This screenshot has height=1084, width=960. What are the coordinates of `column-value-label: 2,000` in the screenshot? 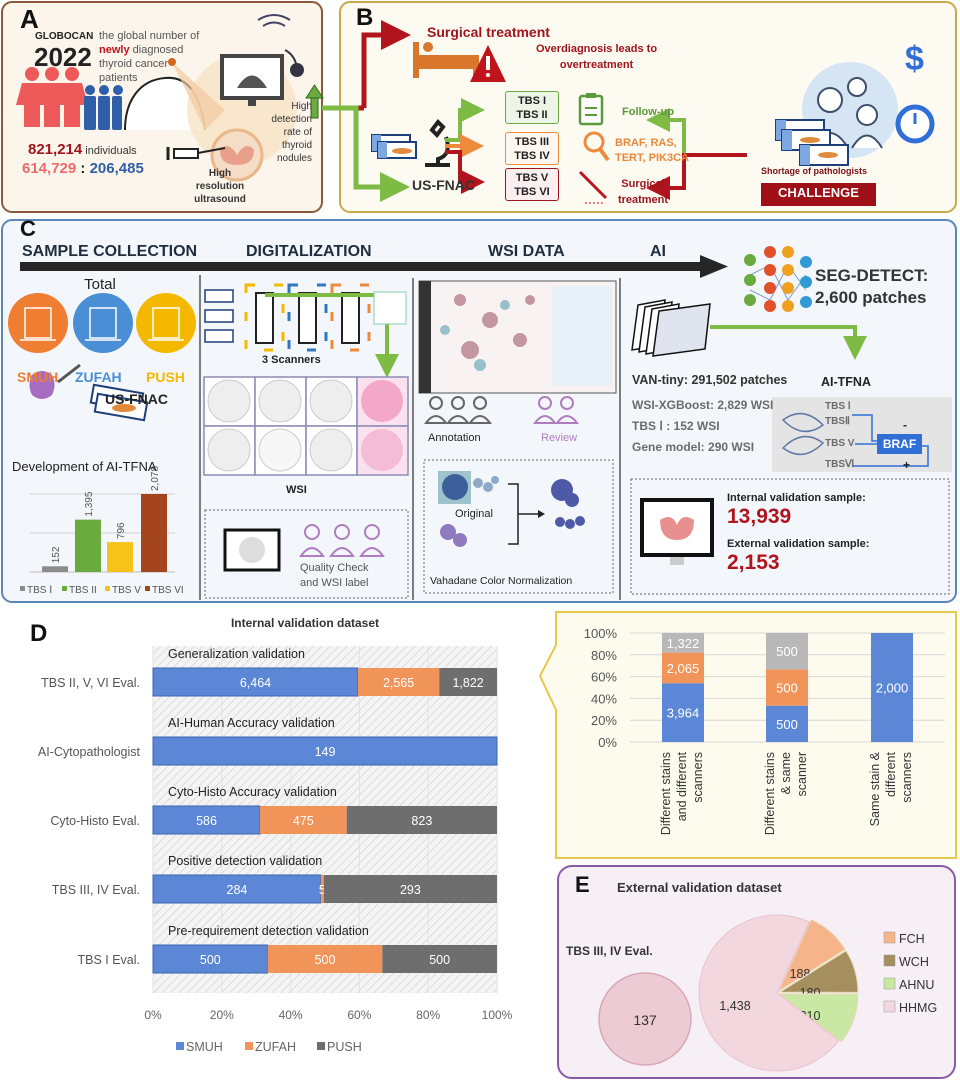 It's located at (892, 688).